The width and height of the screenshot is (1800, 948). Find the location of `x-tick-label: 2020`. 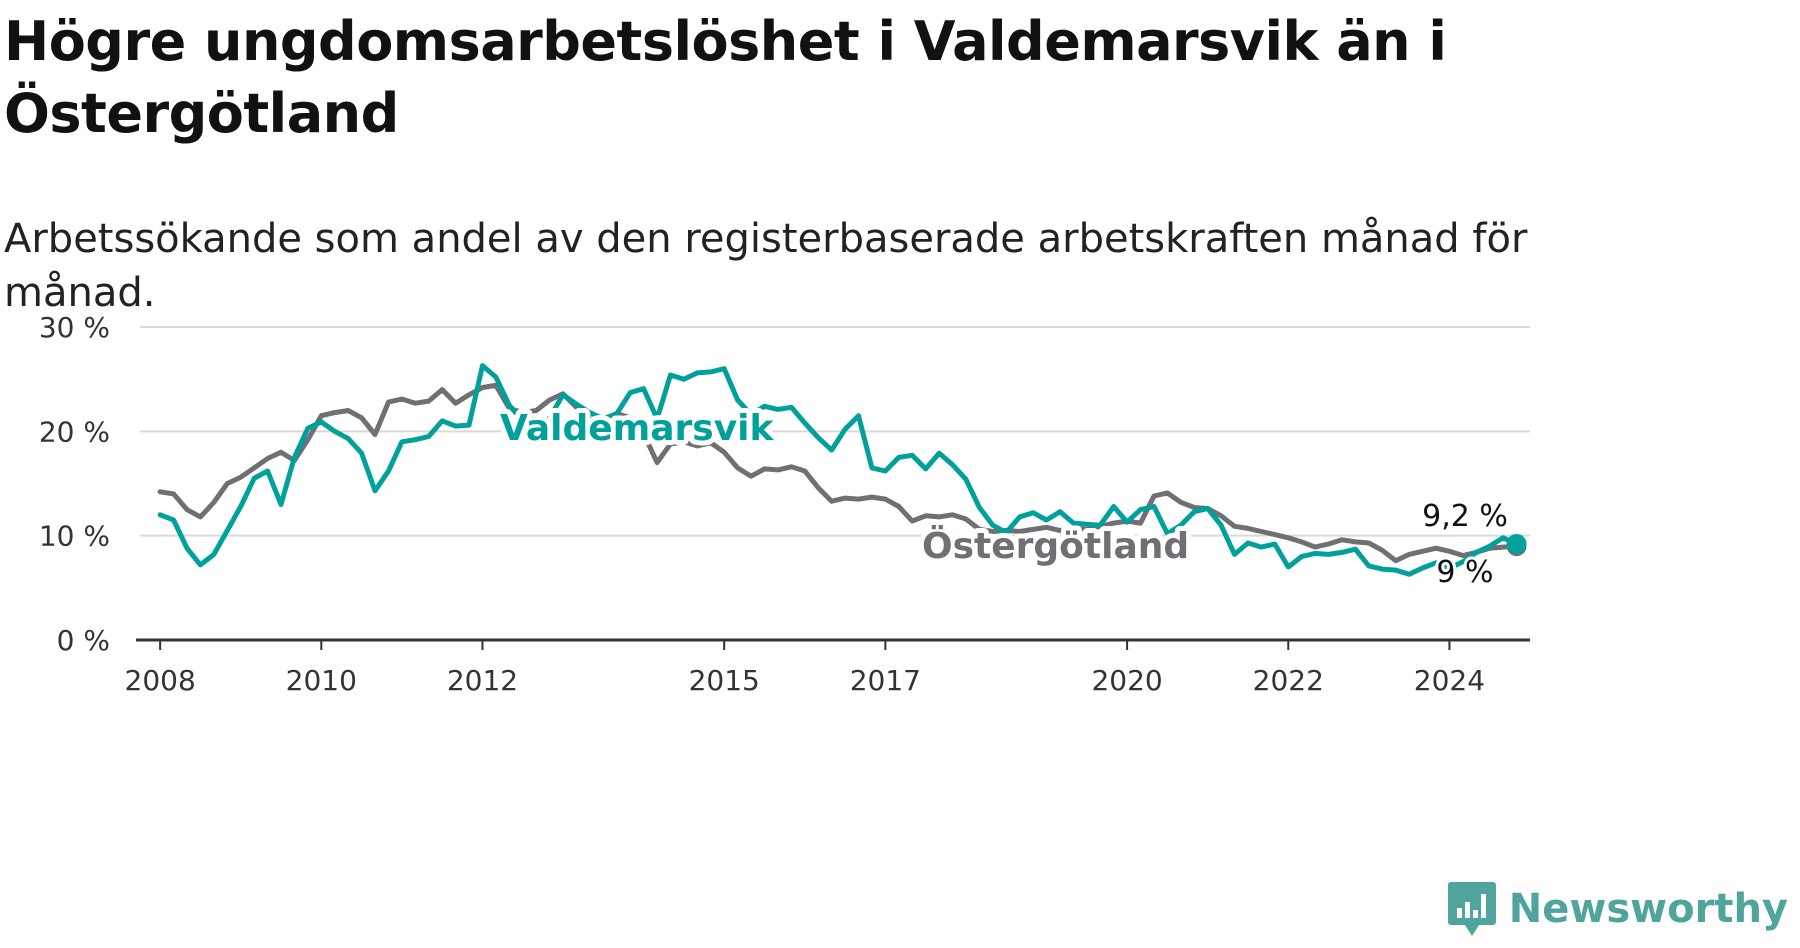

x-tick-label: 2020 is located at coordinates (1126, 680).